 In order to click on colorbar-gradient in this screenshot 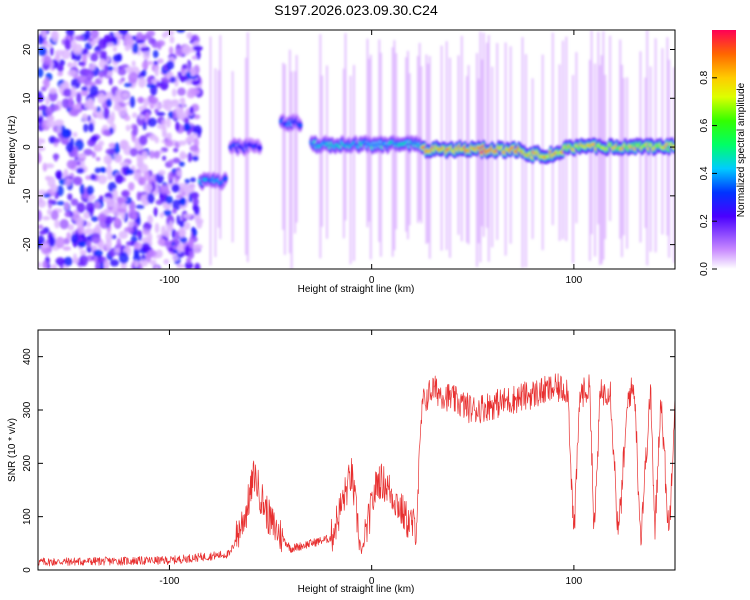, I will do `click(724, 149)`.